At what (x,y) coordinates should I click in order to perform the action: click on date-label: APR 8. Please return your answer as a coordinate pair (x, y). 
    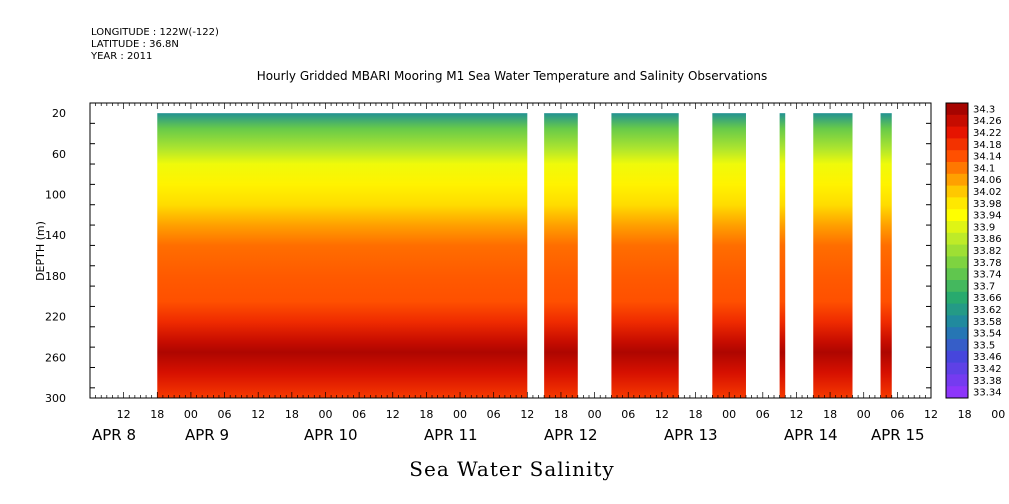
    Looking at the image, I should click on (114, 435).